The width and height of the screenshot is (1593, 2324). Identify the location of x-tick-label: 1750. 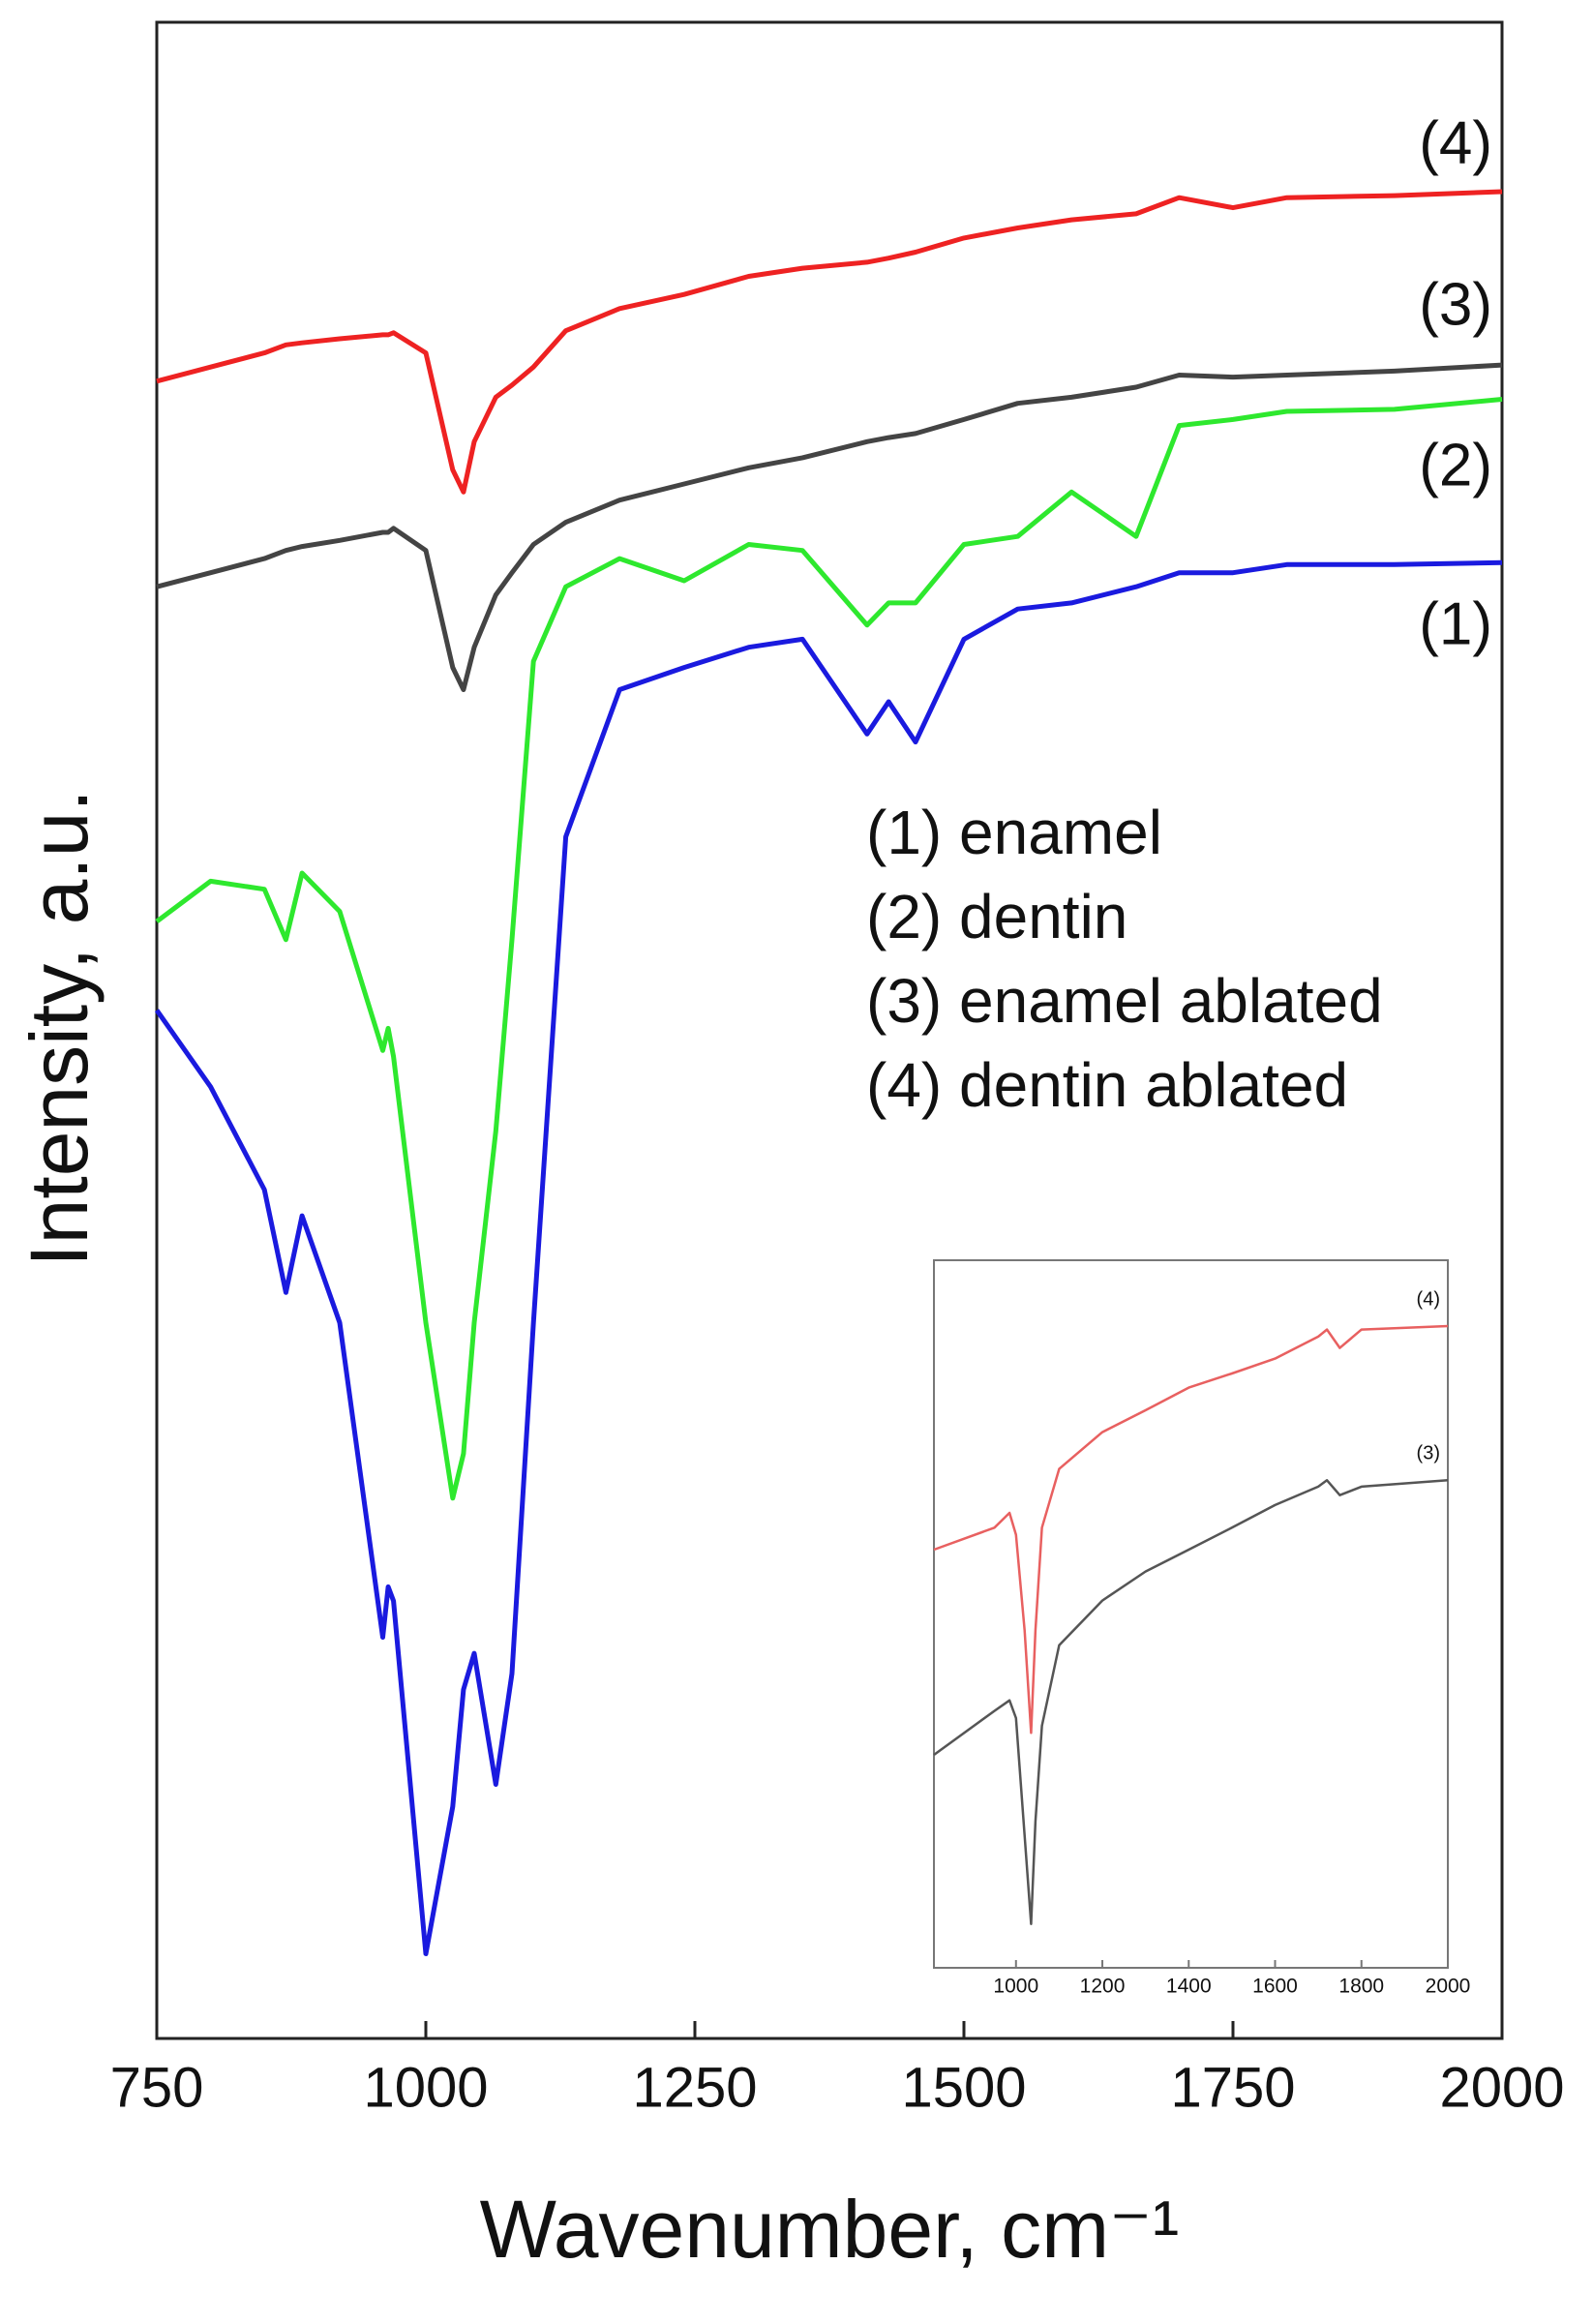
(1232, 2087).